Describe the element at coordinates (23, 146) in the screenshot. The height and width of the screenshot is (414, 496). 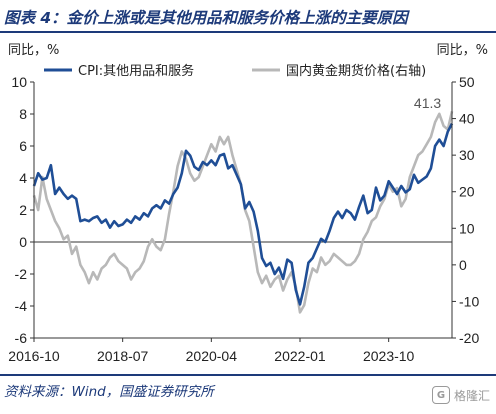
I see `left-tick-label: 6` at that location.